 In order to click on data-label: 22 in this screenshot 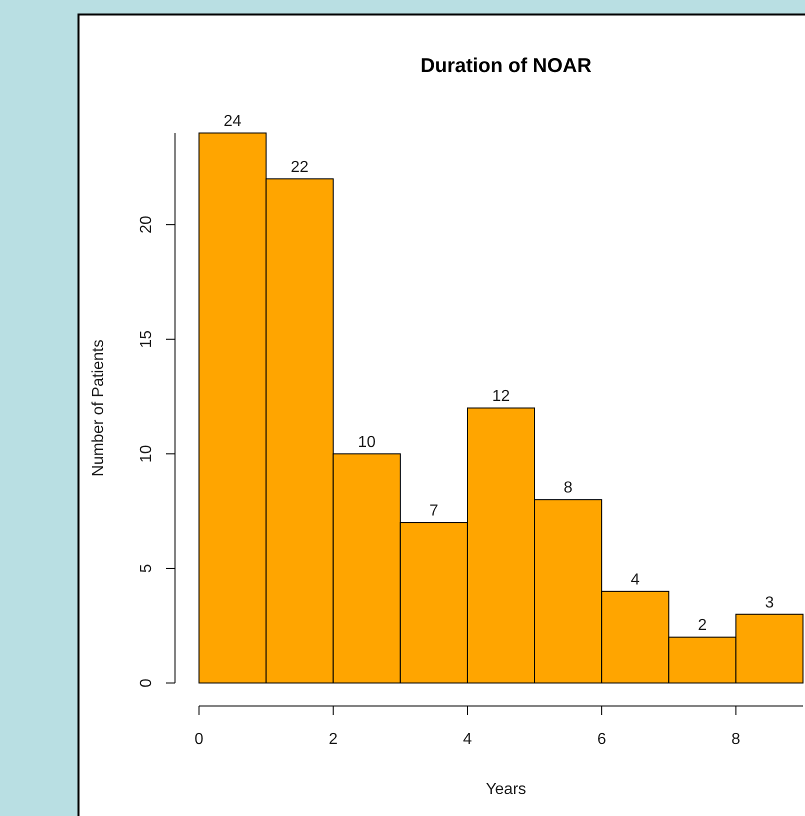, I will do `click(299, 167)`.